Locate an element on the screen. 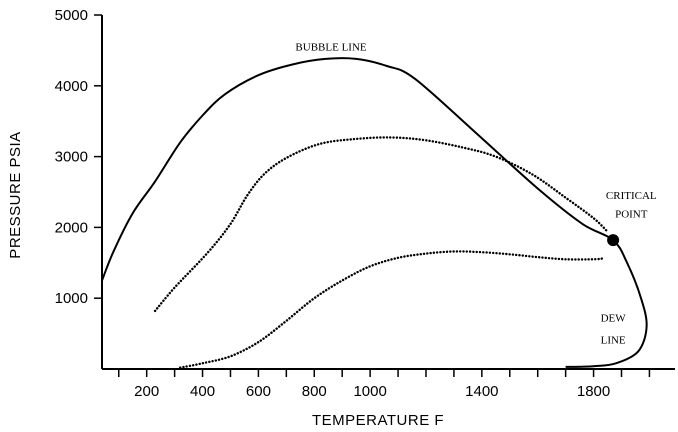 The image size is (678, 432). critical-label: CRITICAL is located at coordinates (631, 196).